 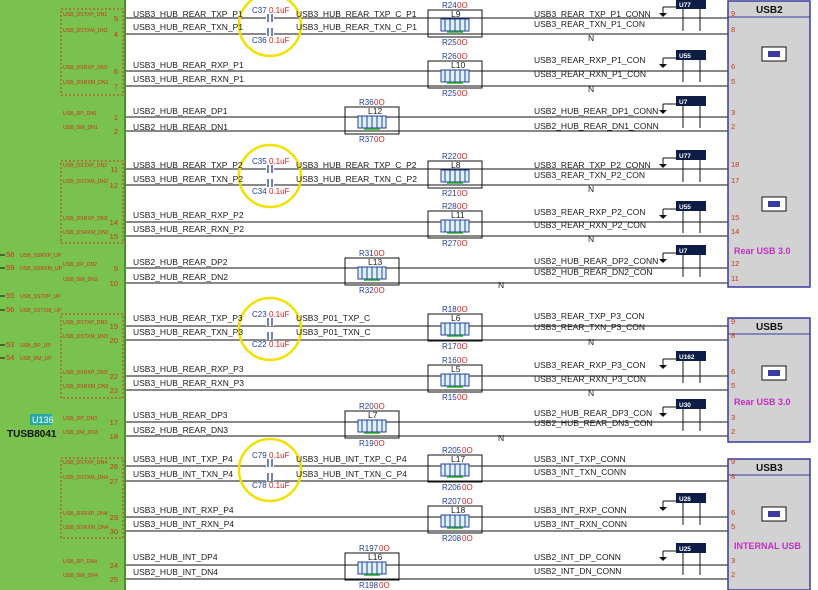 I want to click on net-label: USB2_HUB_INT_DN4, so click(x=175, y=572).